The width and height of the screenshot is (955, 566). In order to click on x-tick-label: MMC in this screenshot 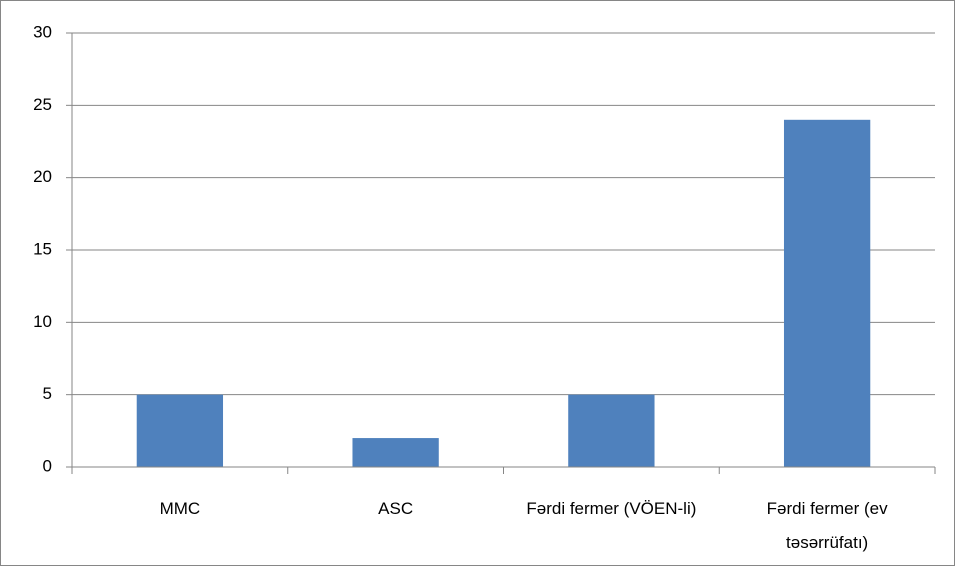, I will do `click(180, 508)`.